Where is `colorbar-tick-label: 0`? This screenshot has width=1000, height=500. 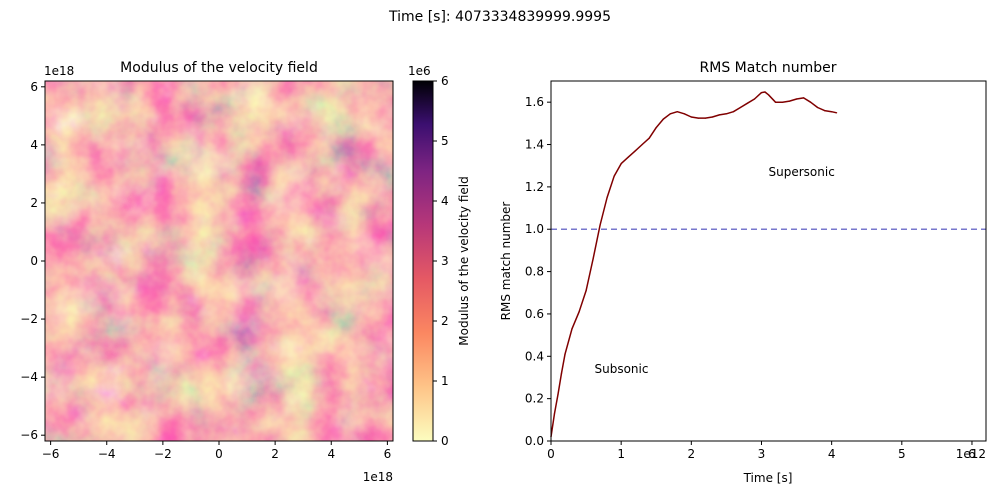
colorbar-tick-label: 0 is located at coordinates (445, 441).